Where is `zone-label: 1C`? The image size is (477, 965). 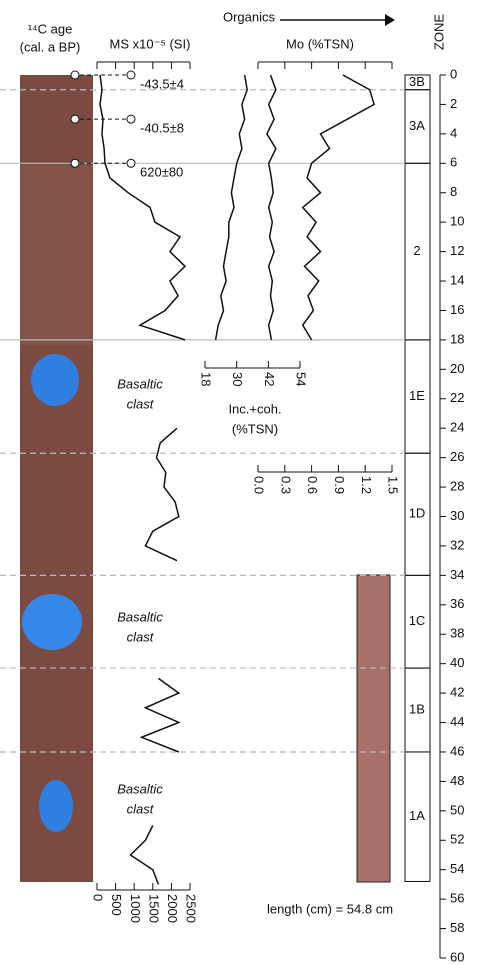 zone-label: 1C is located at coordinates (417, 620).